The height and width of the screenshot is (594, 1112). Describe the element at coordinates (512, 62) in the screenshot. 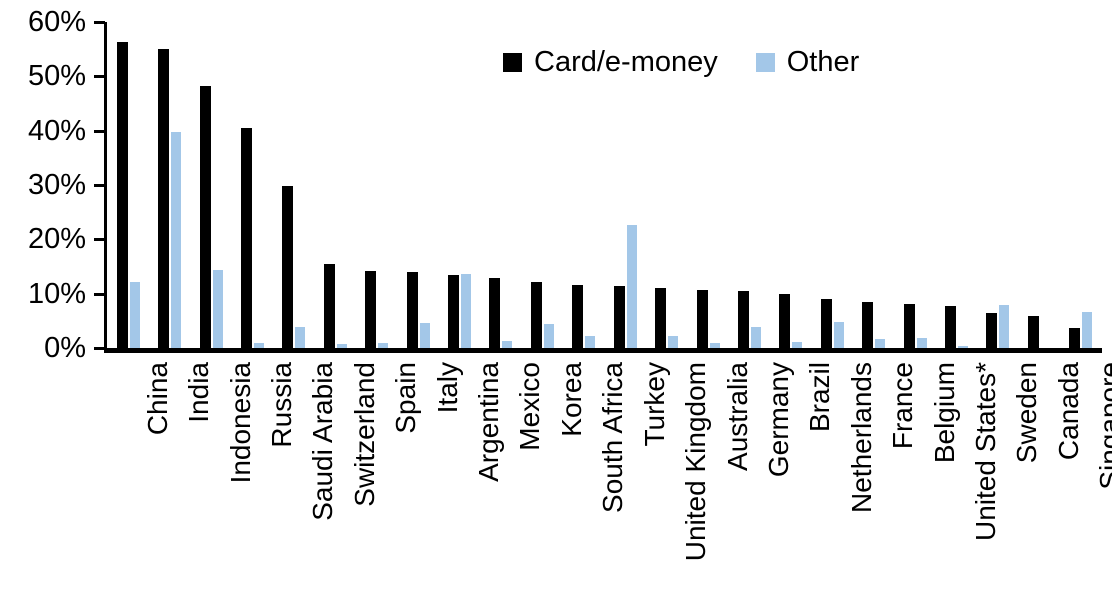

I see `legend-swatch-card-e-money` at that location.